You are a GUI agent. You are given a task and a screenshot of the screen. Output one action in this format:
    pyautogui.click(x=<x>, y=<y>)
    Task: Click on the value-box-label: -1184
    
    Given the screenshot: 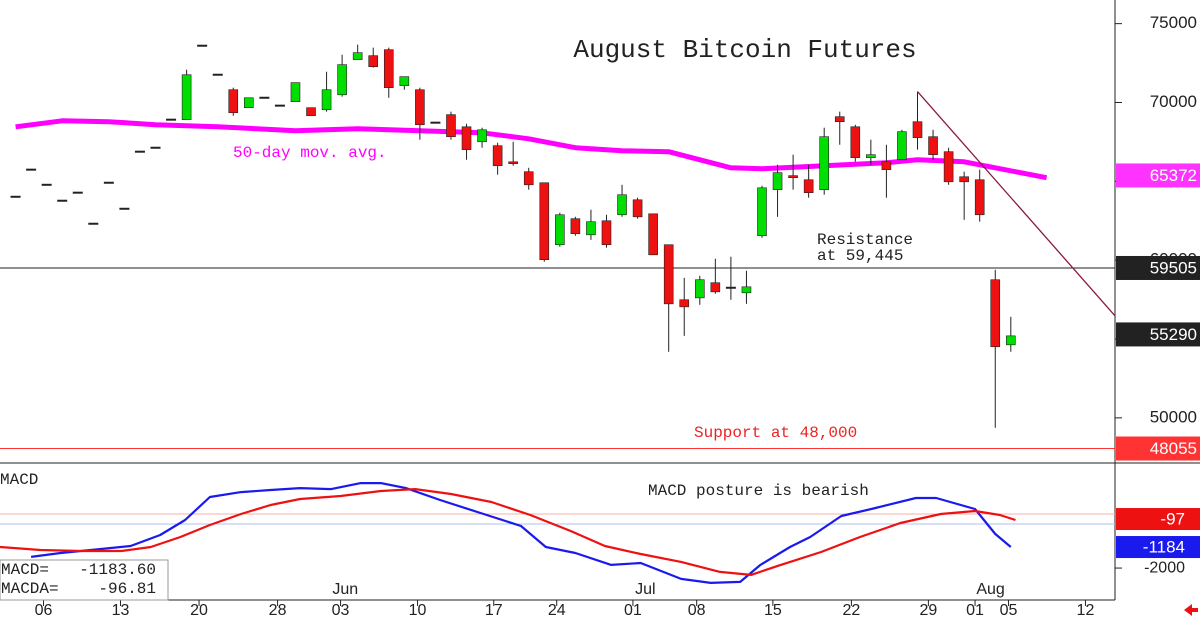 What is the action you would take?
    pyautogui.click(x=1164, y=547)
    